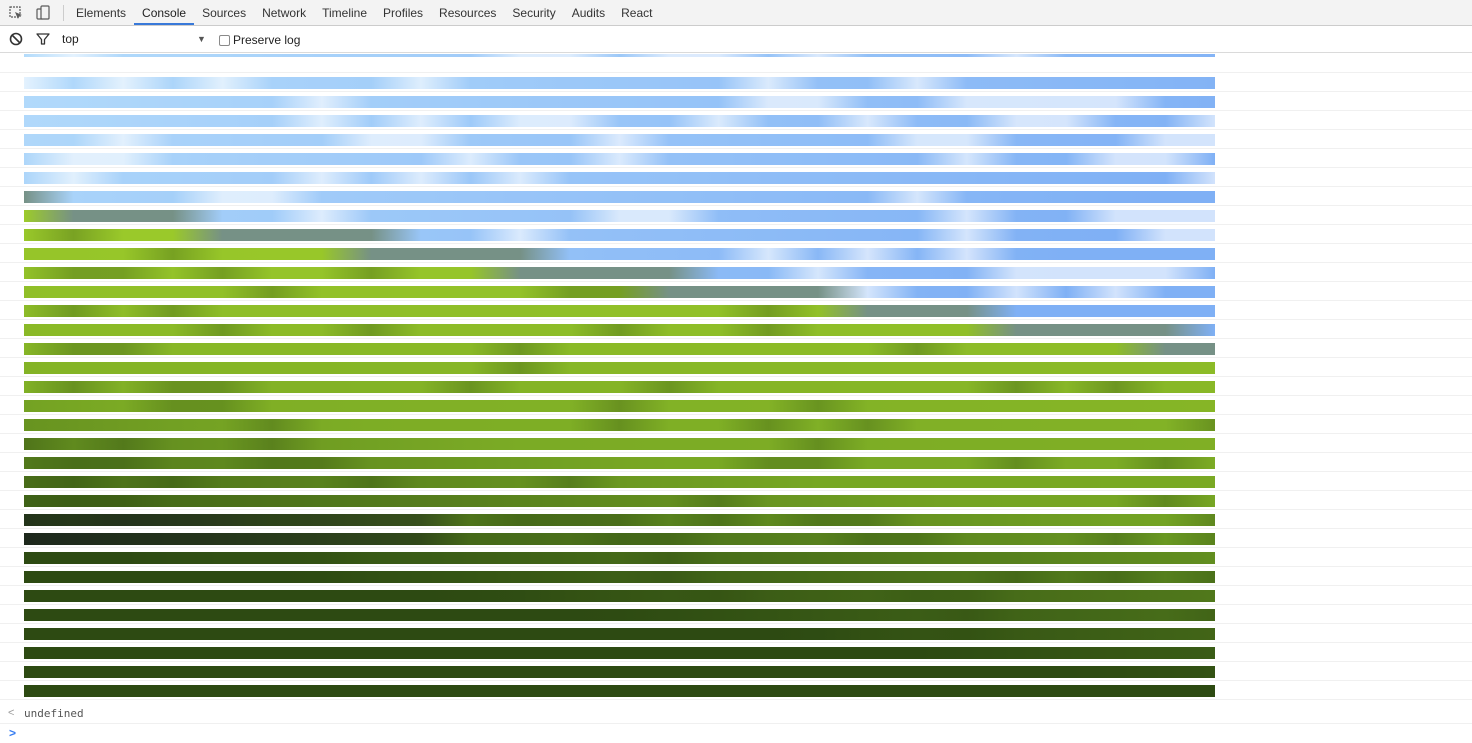 The height and width of the screenshot is (743, 1472). I want to click on clear-console-icon, so click(17, 40).